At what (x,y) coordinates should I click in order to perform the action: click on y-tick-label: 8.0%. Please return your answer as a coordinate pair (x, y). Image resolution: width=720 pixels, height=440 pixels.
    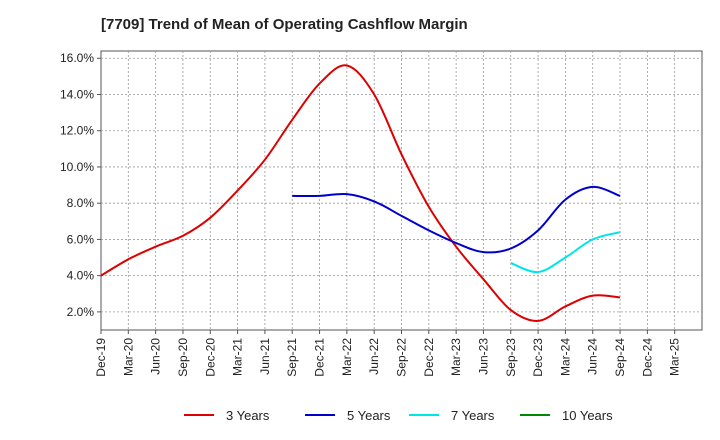
    Looking at the image, I should click on (81, 203).